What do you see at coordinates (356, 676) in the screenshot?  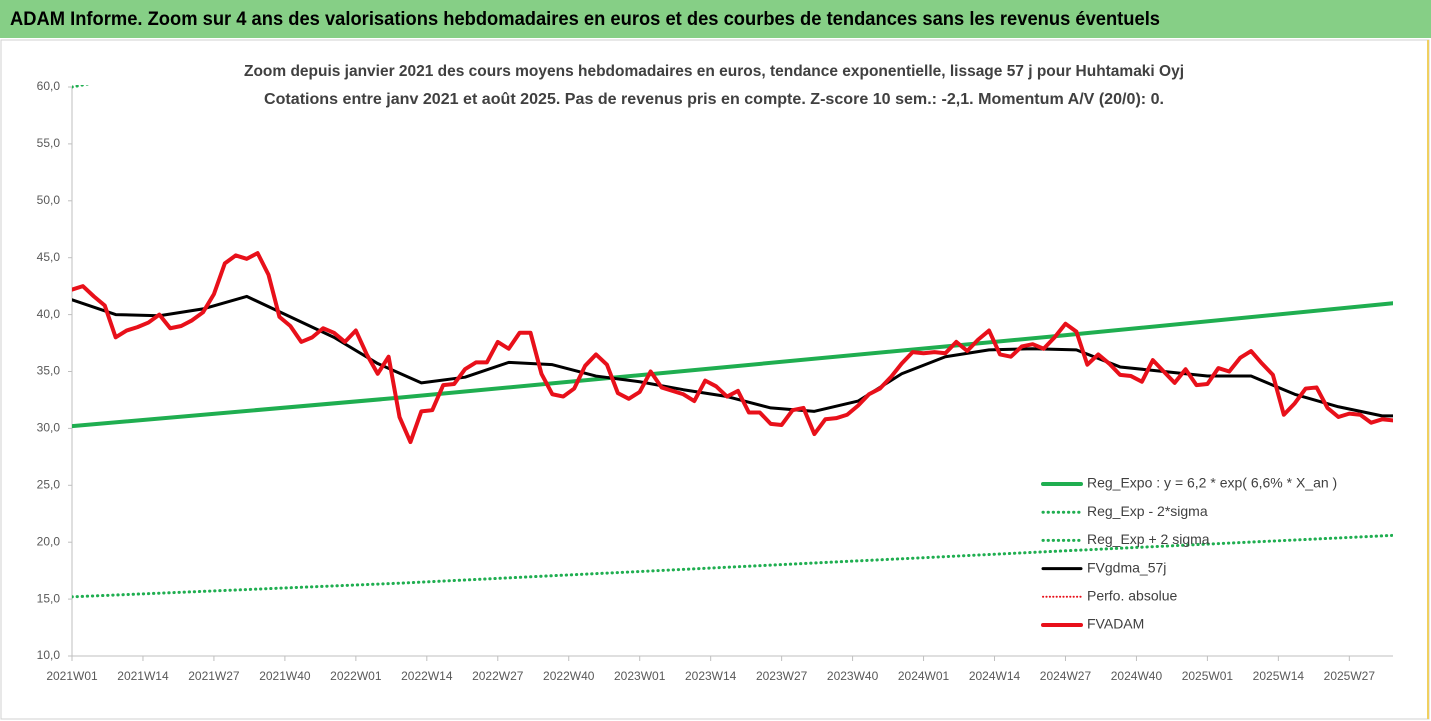 I see `x-tick-label: 2022W01` at bounding box center [356, 676].